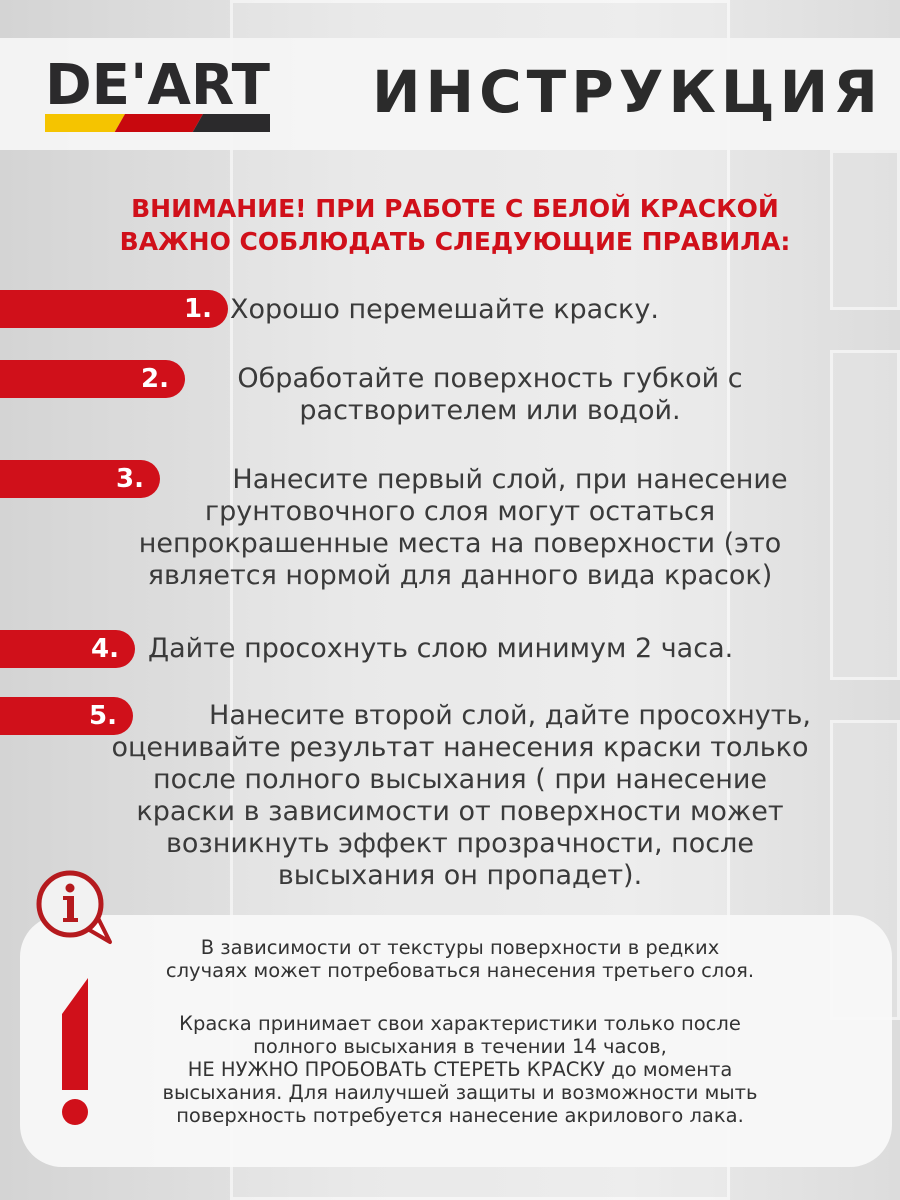  What do you see at coordinates (455, 241) in the screenshot?
I see `warning-line: ВАЖНО СОБЛЮДАТЬ СЛЕДУЮЩИЕ ПРАВИЛА:` at bounding box center [455, 241].